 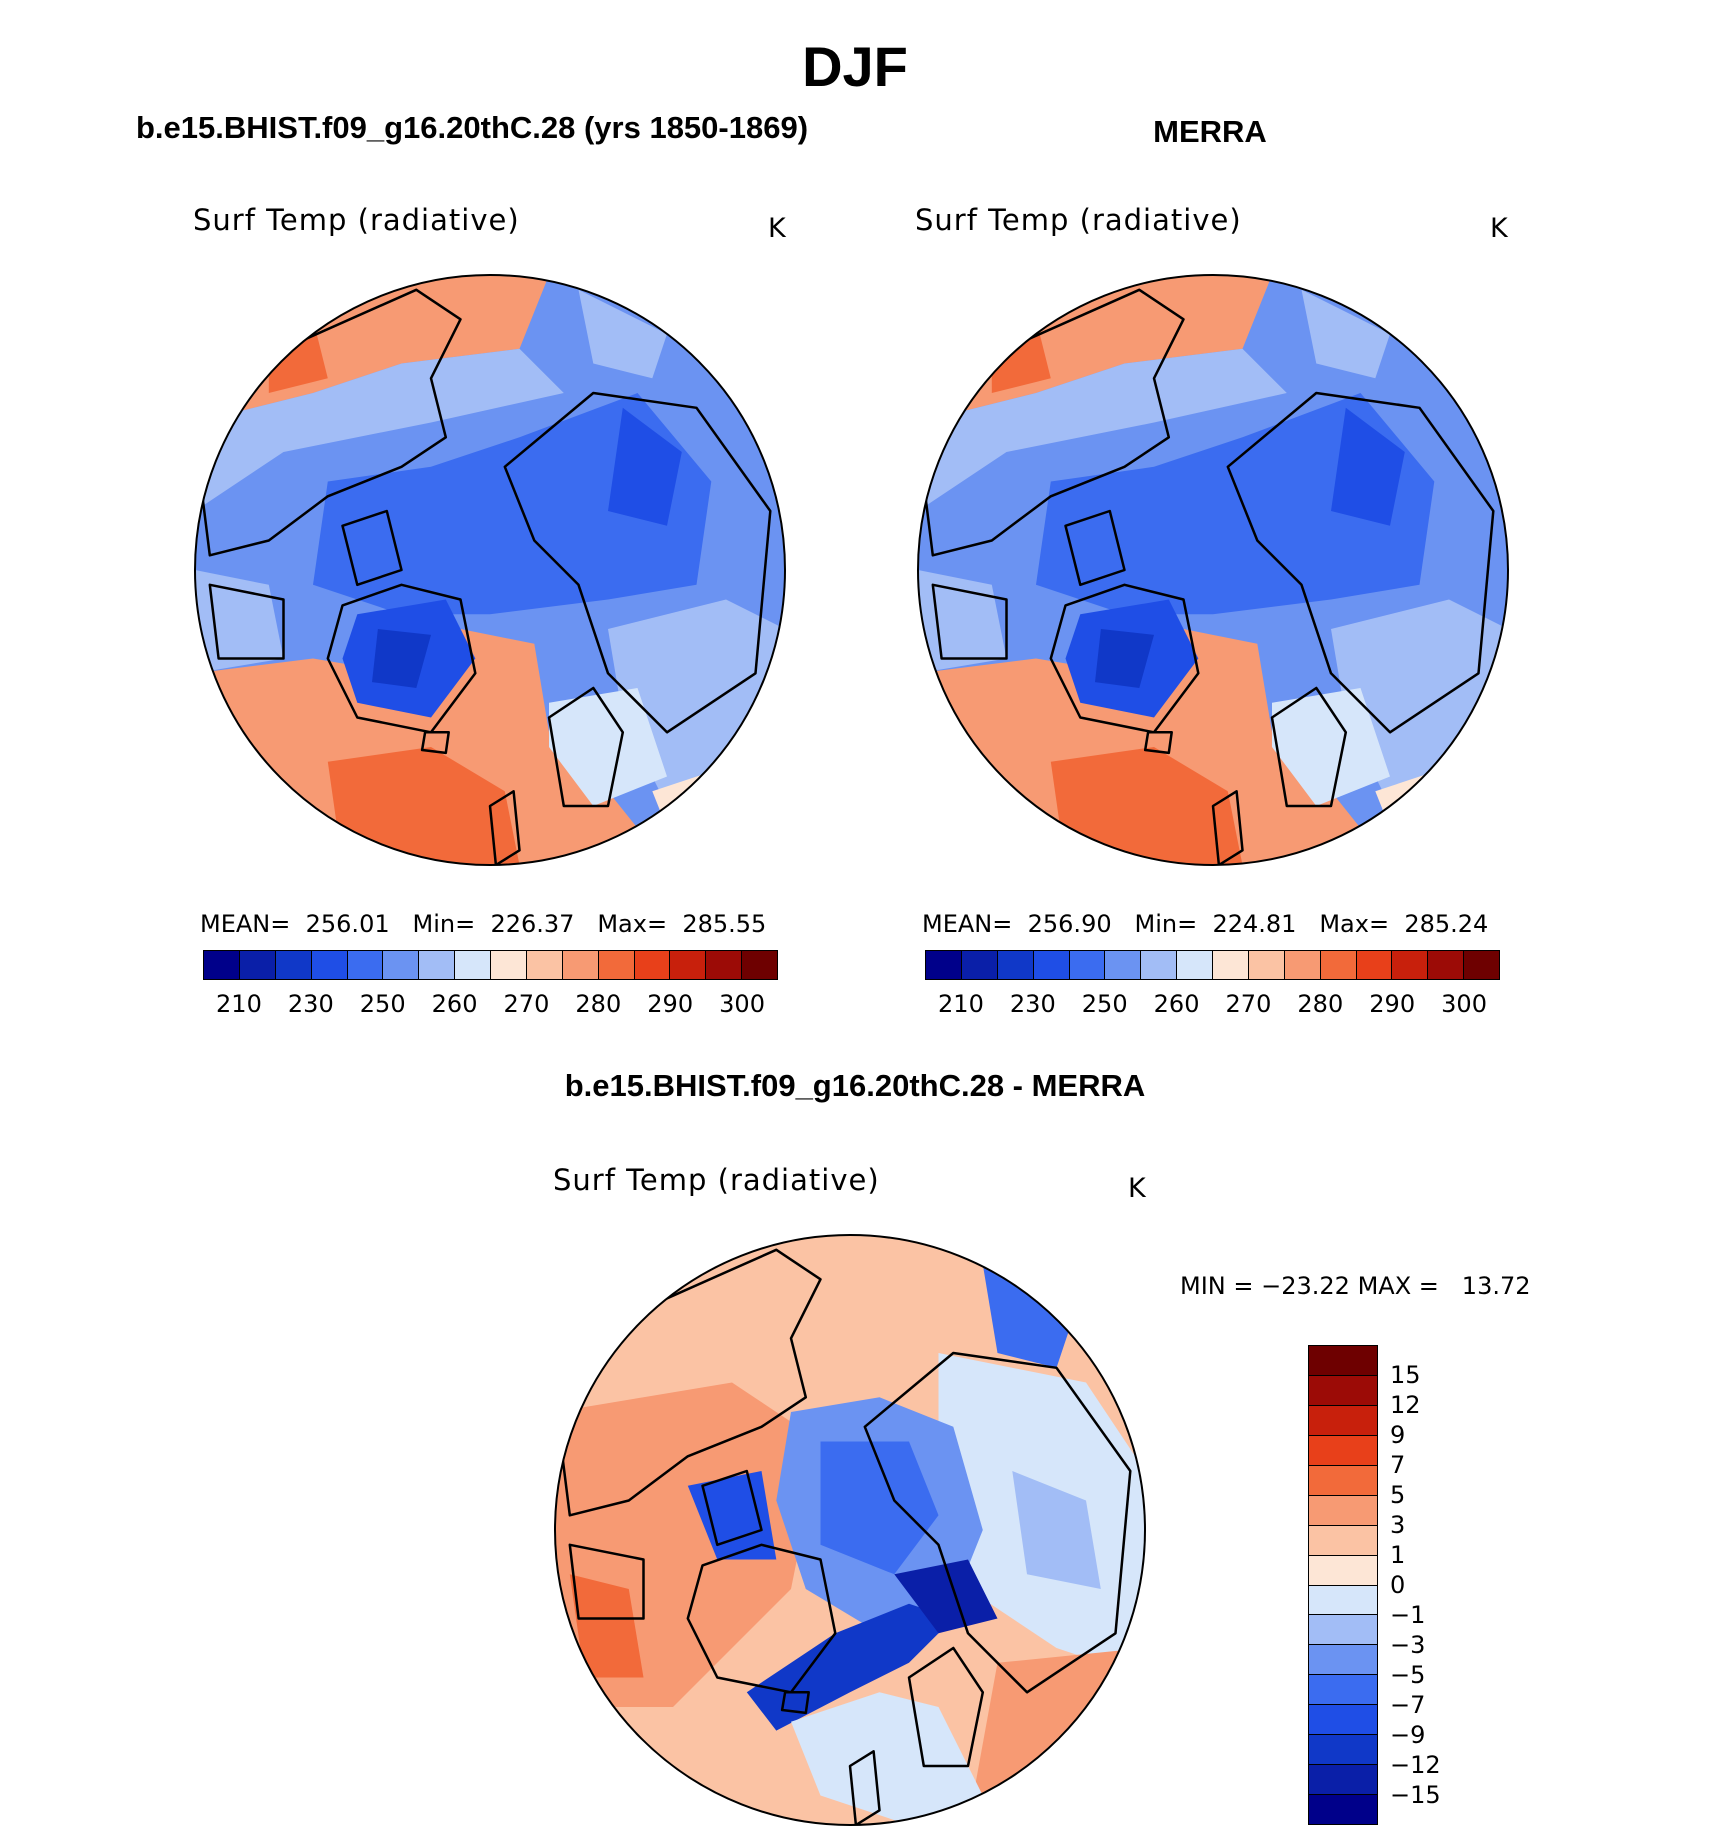 What do you see at coordinates (246, 621) in the screenshot?
I see `left-land-hudson-bay-shore` at bounding box center [246, 621].